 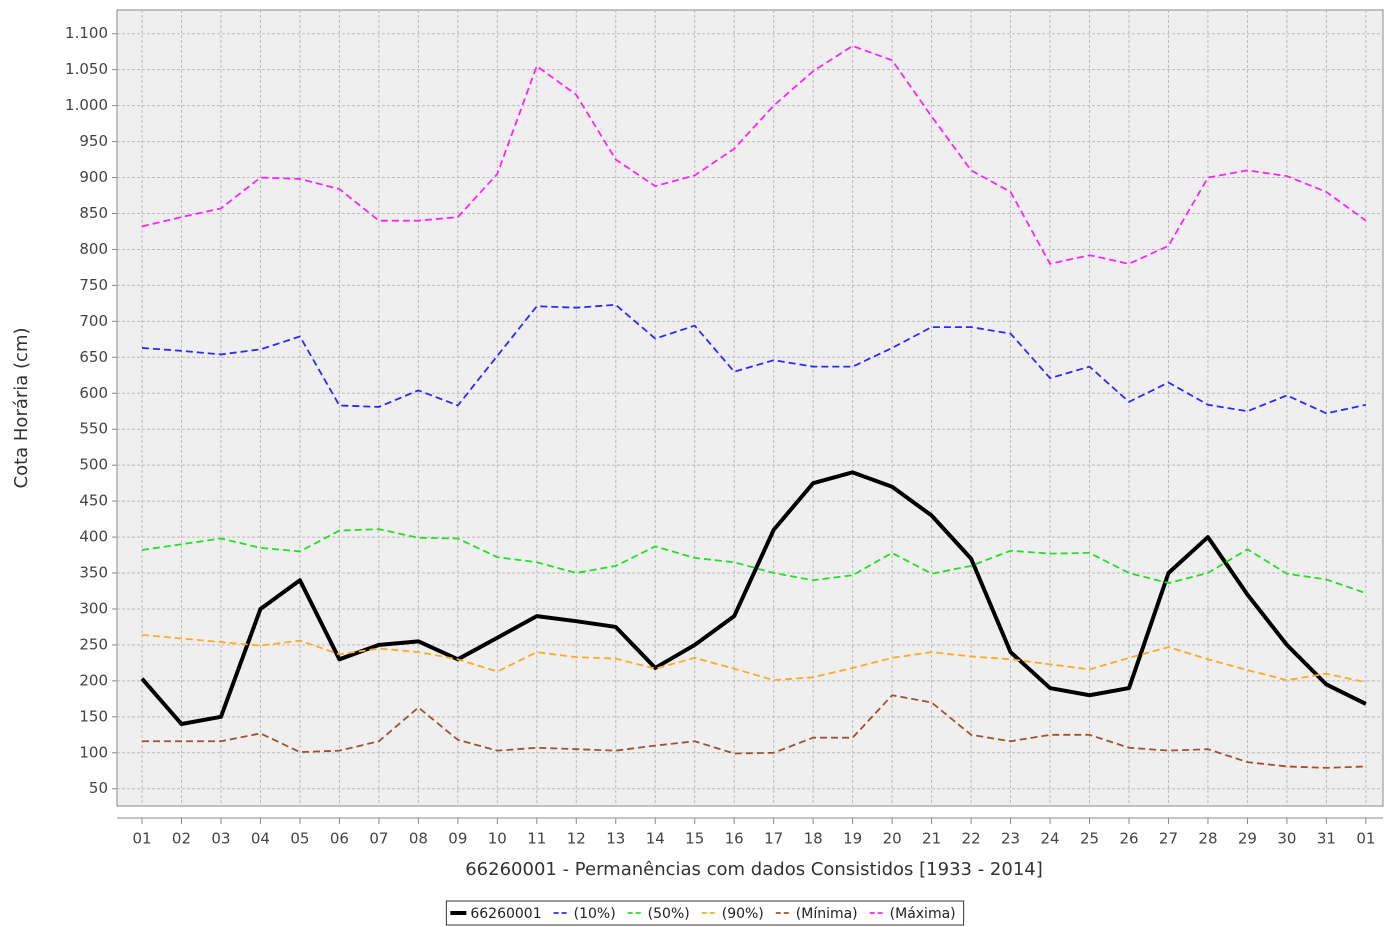 I want to click on y-tick-label: 550, so click(x=93, y=429).